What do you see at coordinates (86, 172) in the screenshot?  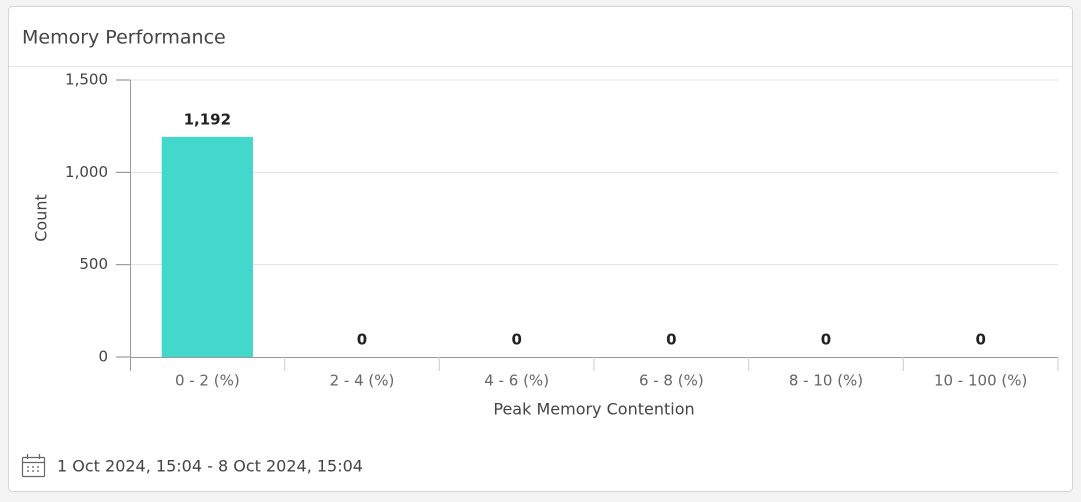 I see `y-tick-label: 1,000` at bounding box center [86, 172].